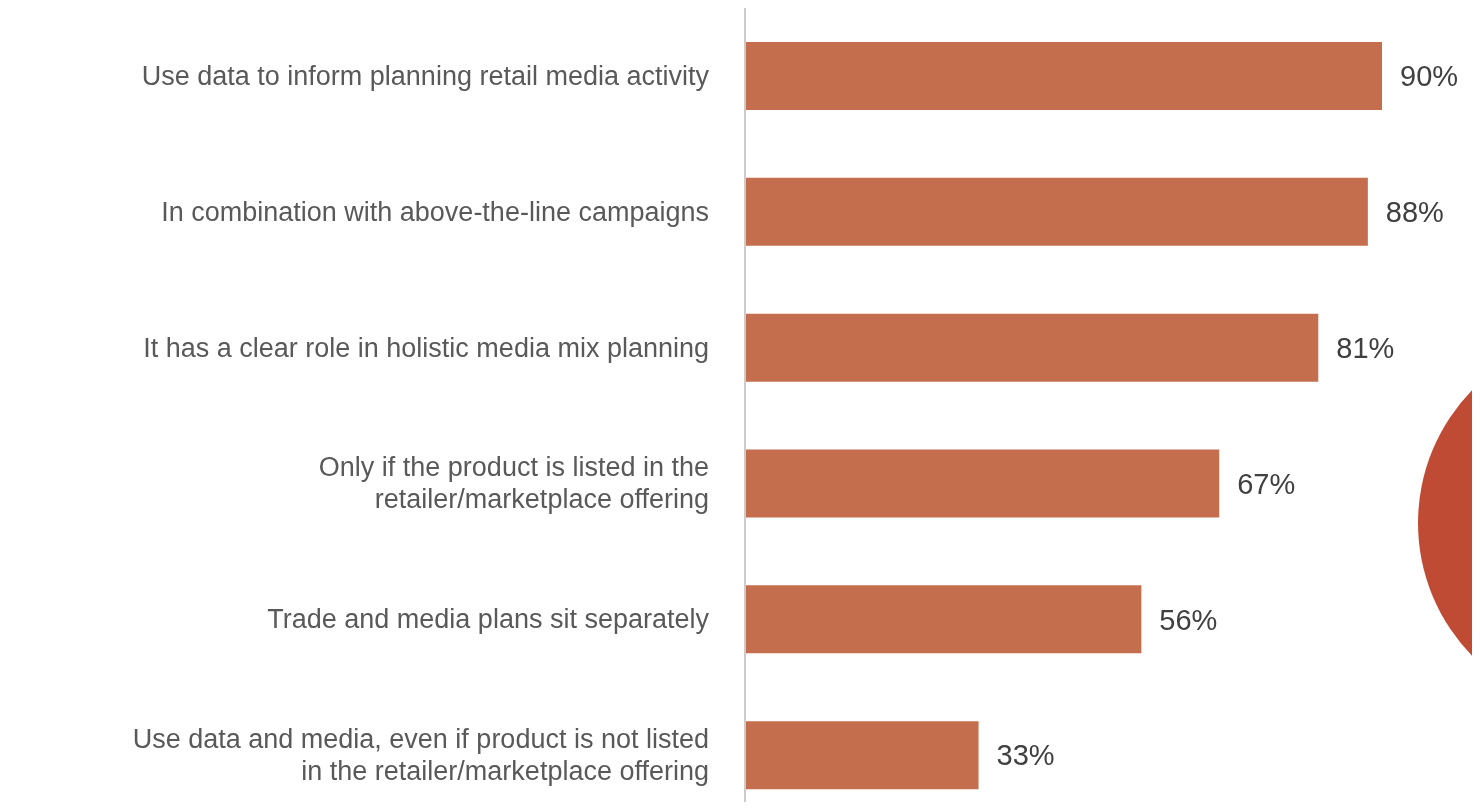  Describe the element at coordinates (1414, 212) in the screenshot. I see `data-label: 88%` at that location.